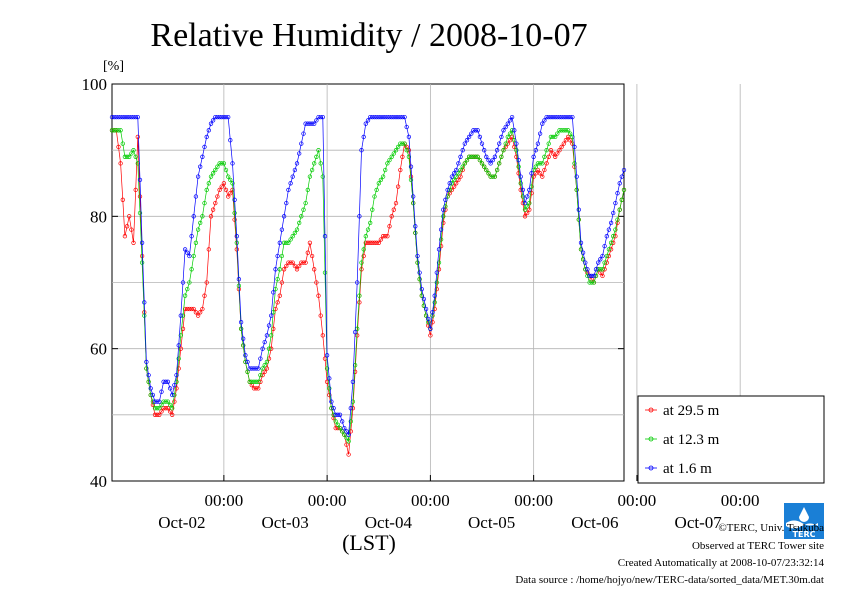 The height and width of the screenshot is (595, 842). What do you see at coordinates (699, 522) in the screenshot?
I see `x-tick-date-label: Oct-07` at bounding box center [699, 522].